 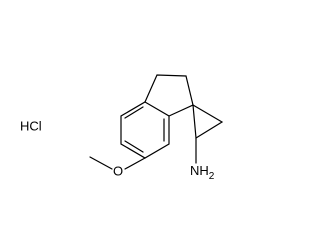 I want to click on amine-text: NH, so click(x=199, y=170).